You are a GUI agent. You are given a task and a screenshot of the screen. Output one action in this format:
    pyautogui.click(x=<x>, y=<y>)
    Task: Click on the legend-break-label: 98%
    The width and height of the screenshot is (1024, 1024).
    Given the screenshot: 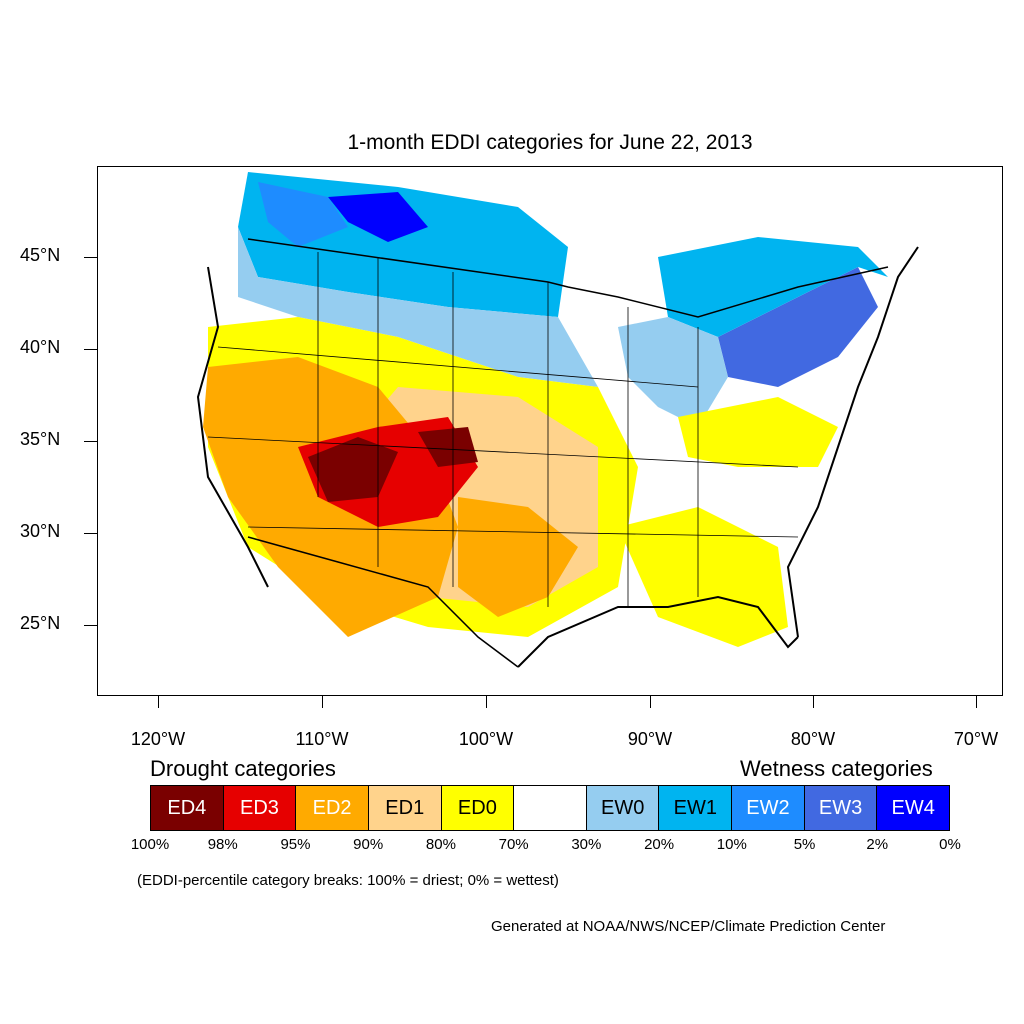 What is the action you would take?
    pyautogui.click(x=222, y=844)
    